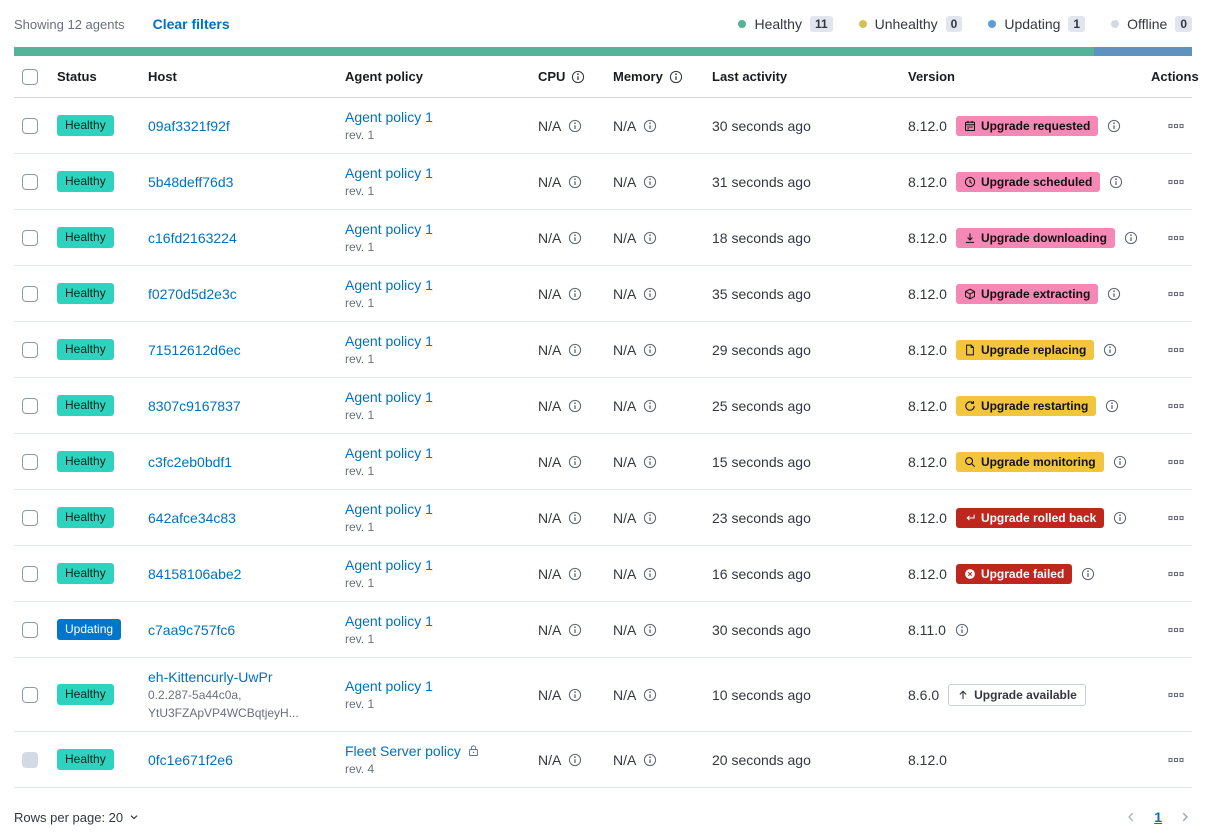  Describe the element at coordinates (403, 750) in the screenshot. I see `agent-policy-link: Fleet Server policy` at that location.